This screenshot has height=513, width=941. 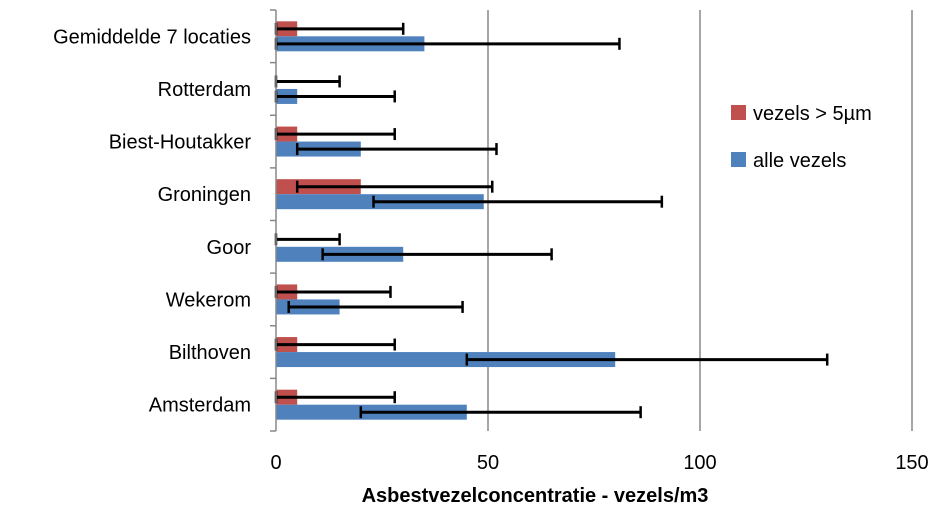 I want to click on legend-label: vezels > 5µm, so click(x=812, y=114).